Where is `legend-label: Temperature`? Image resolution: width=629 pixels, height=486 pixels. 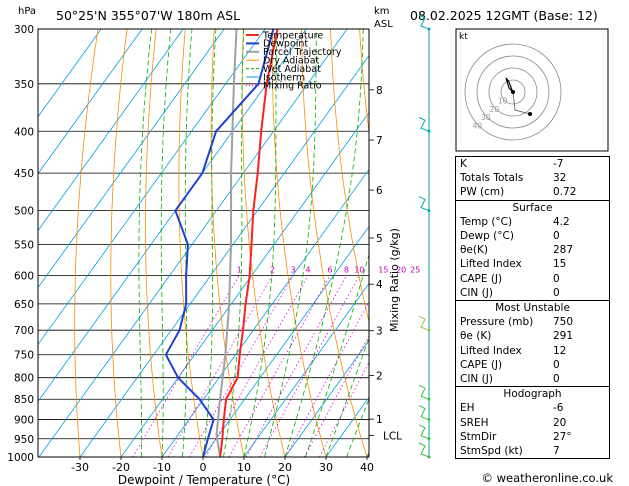 legend-label: Temperature is located at coordinates (292, 35).